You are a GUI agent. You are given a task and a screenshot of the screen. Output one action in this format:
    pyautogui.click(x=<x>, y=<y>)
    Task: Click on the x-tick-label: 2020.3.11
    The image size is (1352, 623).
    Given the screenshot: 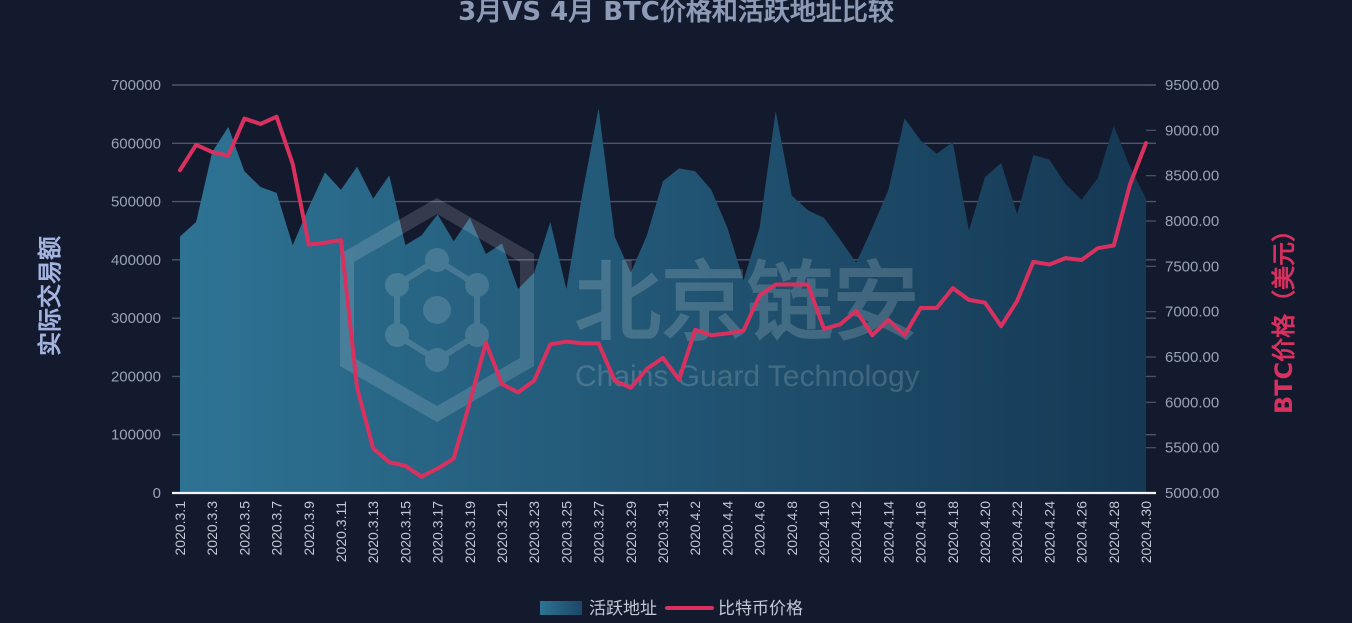 What is the action you would take?
    pyautogui.click(x=341, y=531)
    